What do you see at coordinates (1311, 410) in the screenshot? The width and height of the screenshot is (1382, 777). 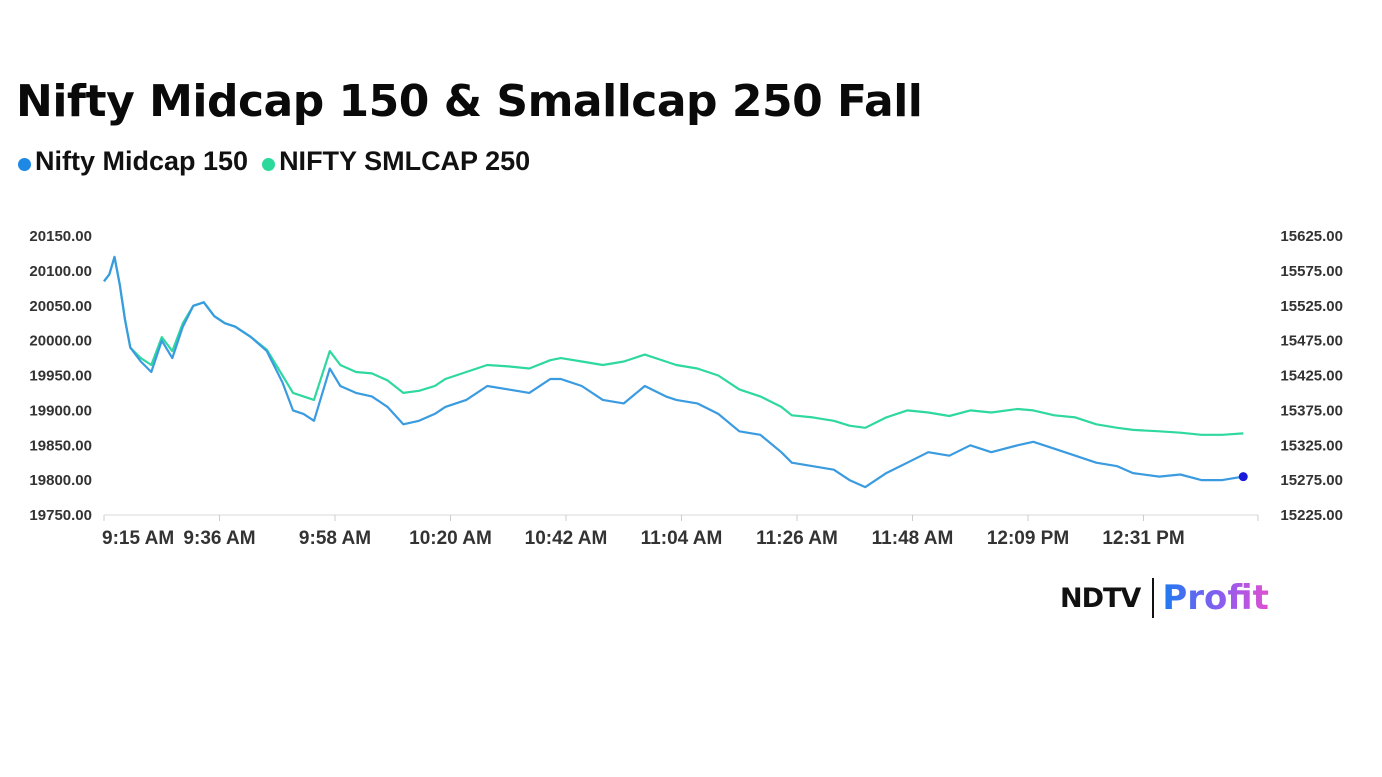 I see `y-right-tick-label: 15375.00` at bounding box center [1311, 410].